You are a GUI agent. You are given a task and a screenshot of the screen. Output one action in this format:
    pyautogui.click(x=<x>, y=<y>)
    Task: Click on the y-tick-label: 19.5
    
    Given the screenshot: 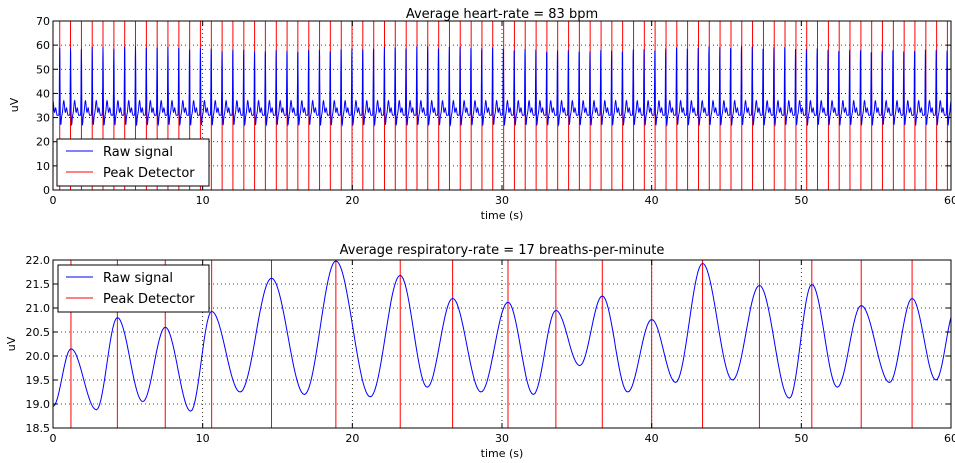 What is the action you would take?
    pyautogui.click(x=38, y=380)
    